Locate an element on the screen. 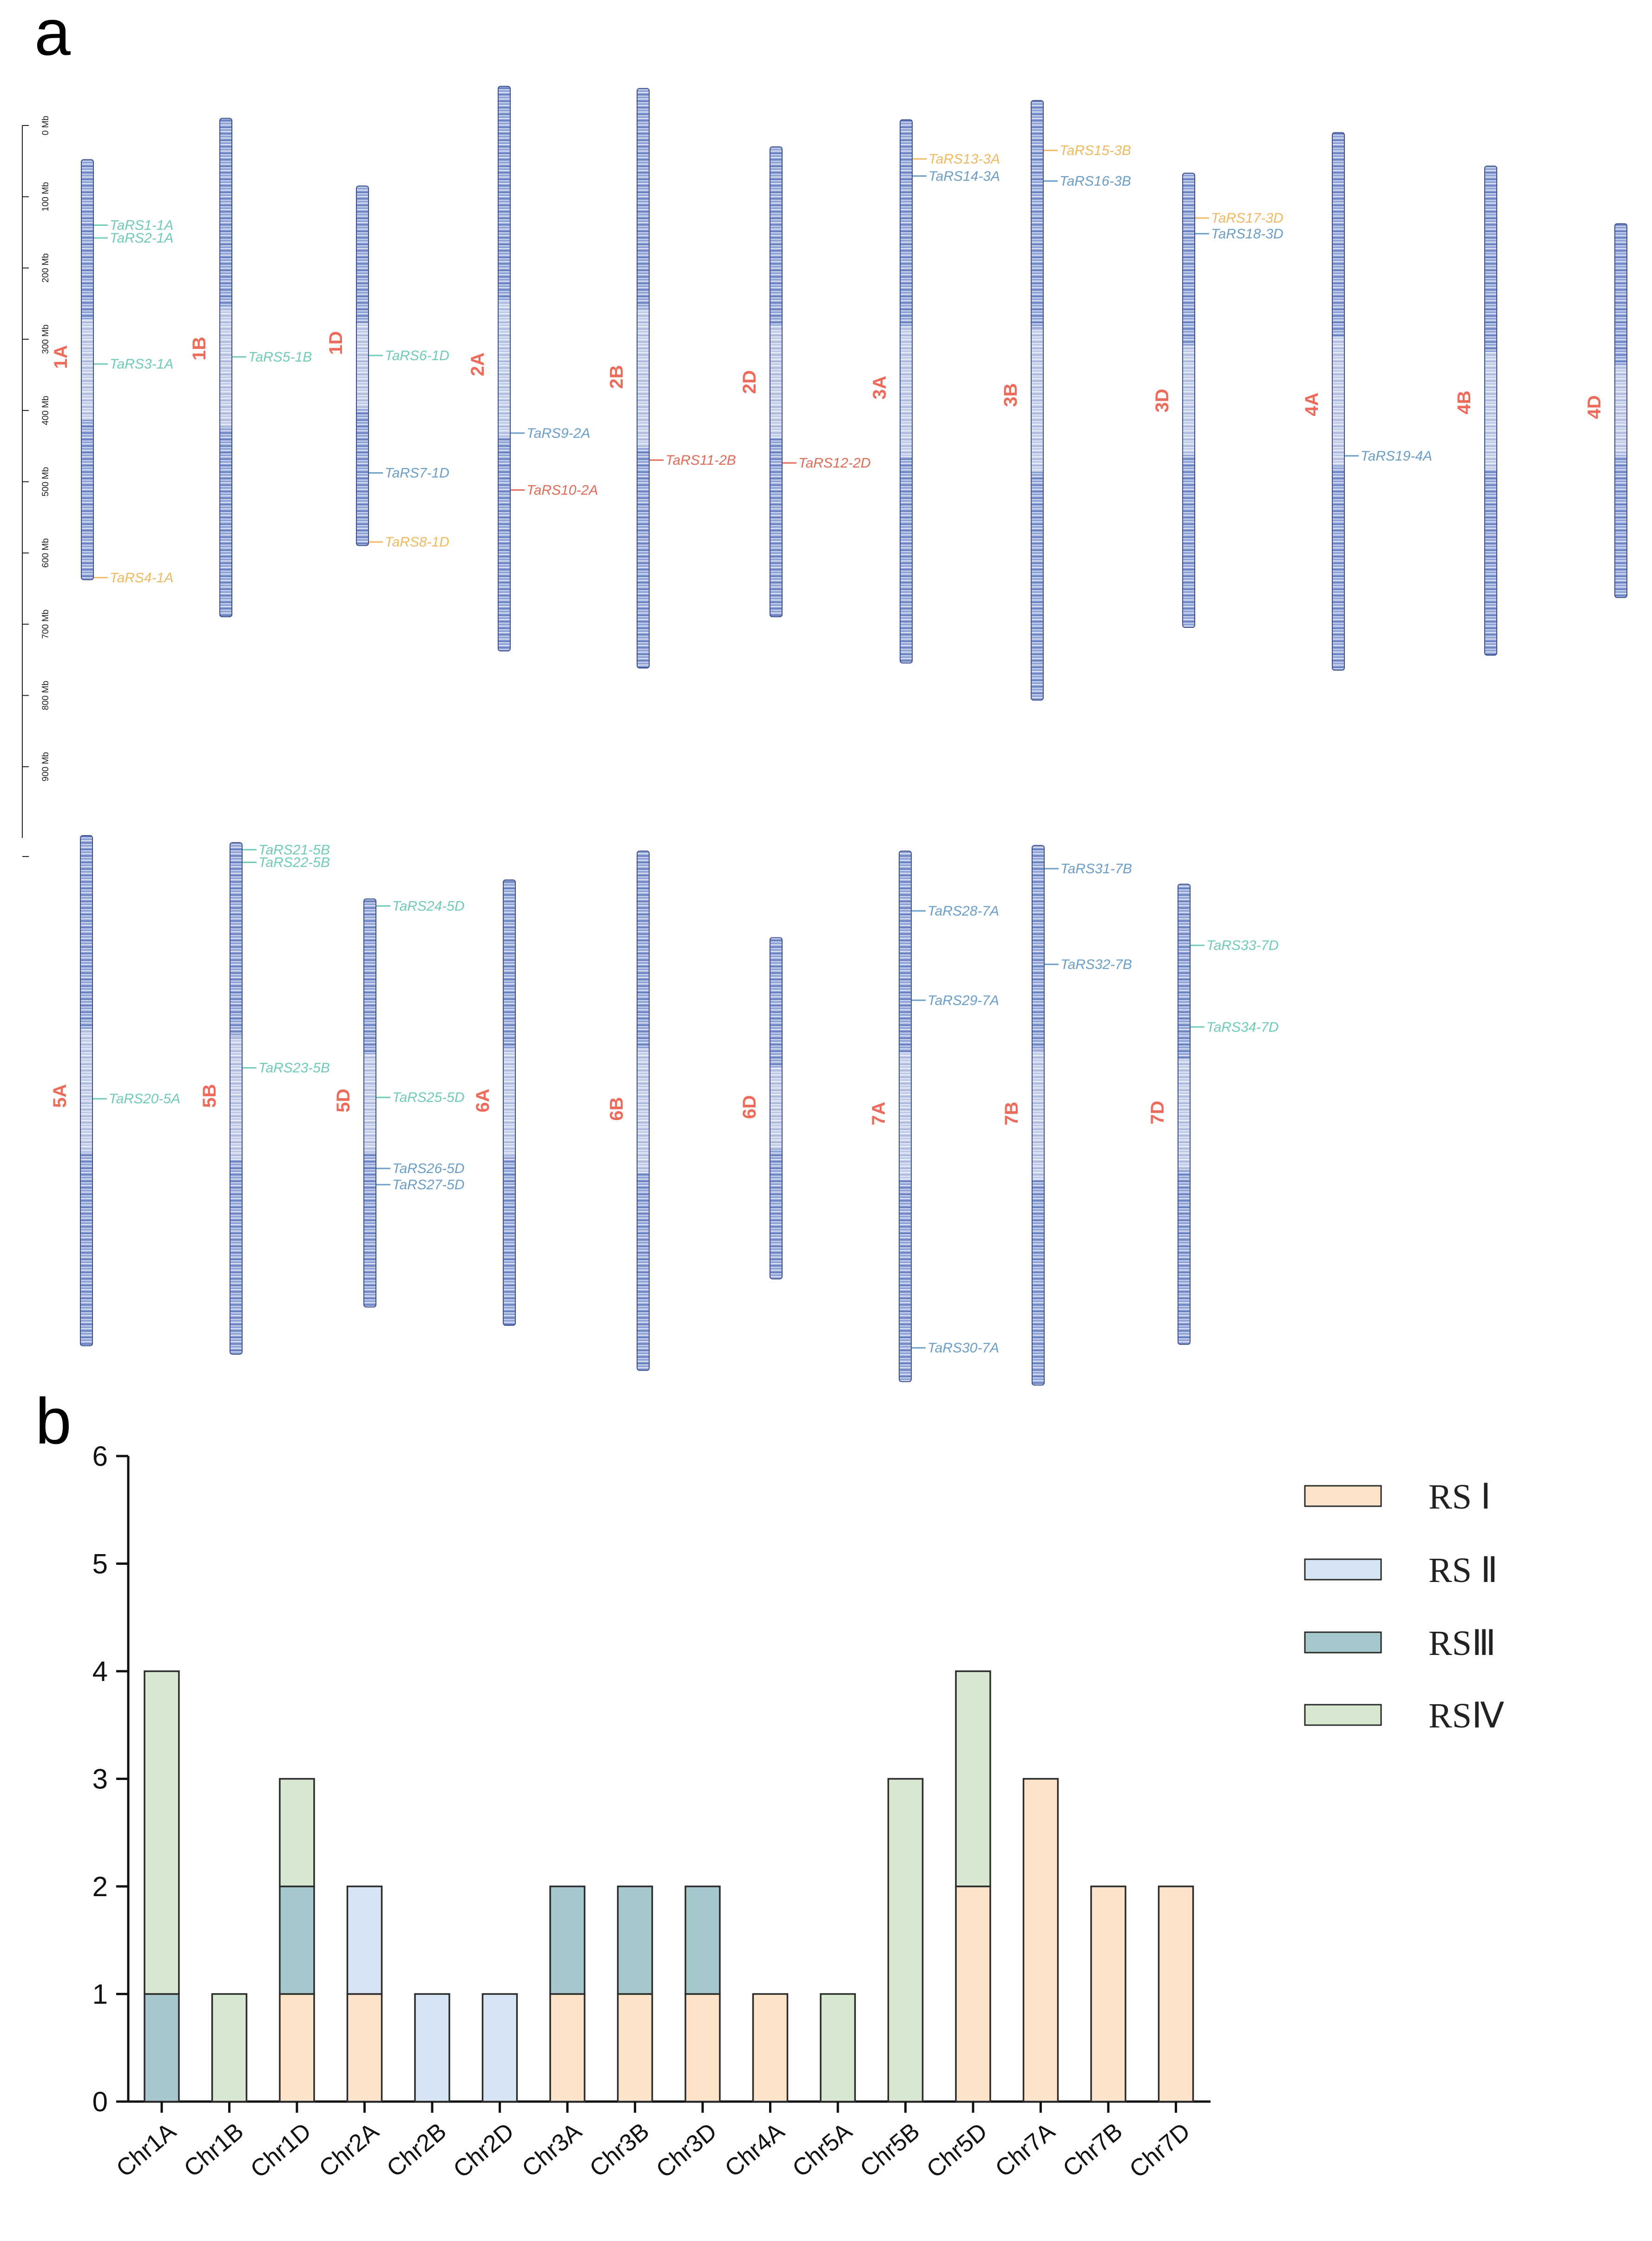 The height and width of the screenshot is (2241, 1652). scale-tick-label: 900 Mb is located at coordinates (46, 766).